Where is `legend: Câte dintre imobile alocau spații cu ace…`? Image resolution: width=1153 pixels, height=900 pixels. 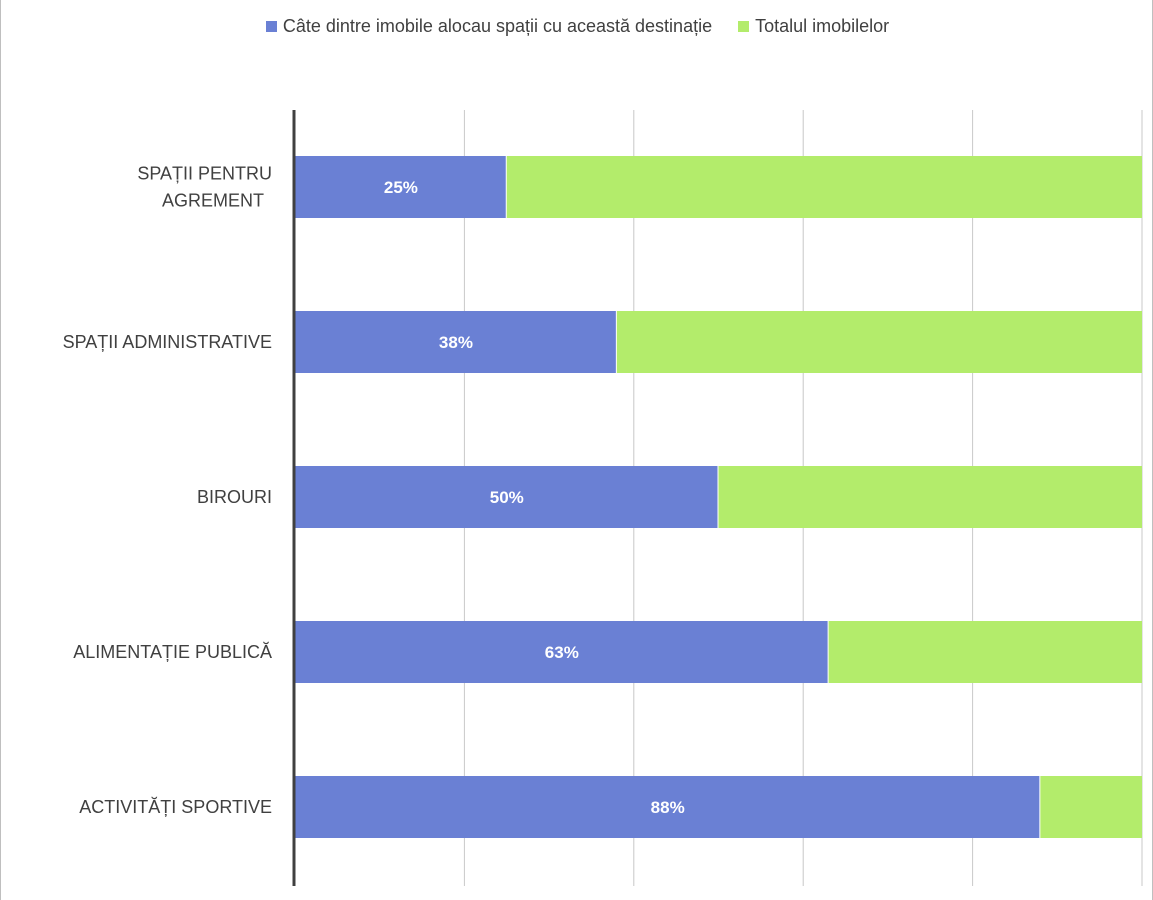 legend: Câte dintre imobile alocau spații cu ace… is located at coordinates (577, 26).